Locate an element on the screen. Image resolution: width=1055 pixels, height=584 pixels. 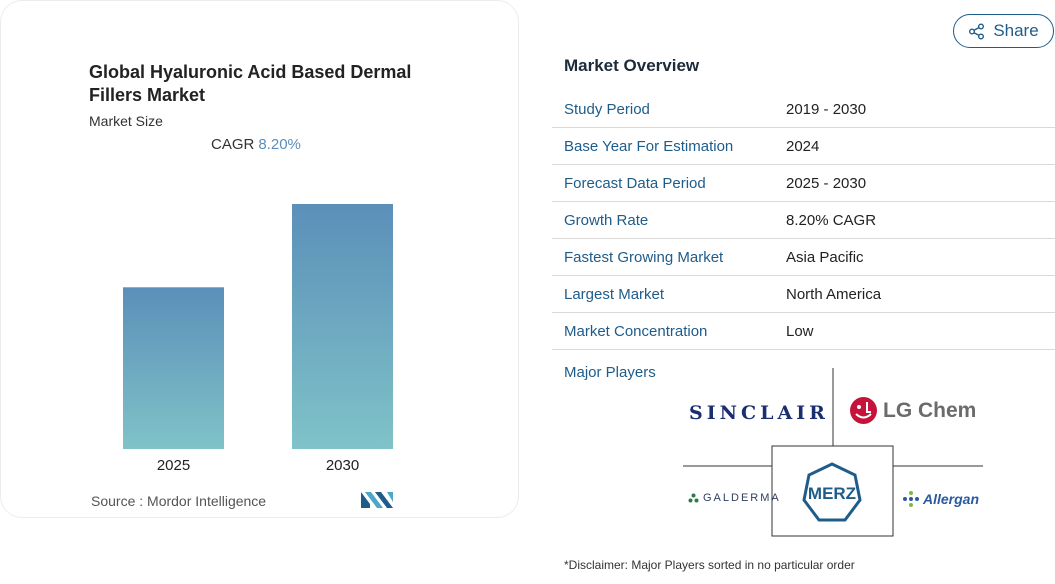
overview-key: Largest Market is located at coordinates (614, 294).